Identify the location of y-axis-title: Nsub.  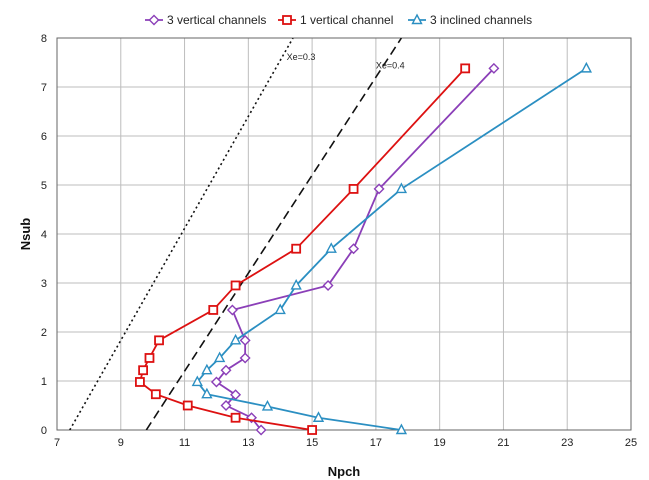
(25, 234).